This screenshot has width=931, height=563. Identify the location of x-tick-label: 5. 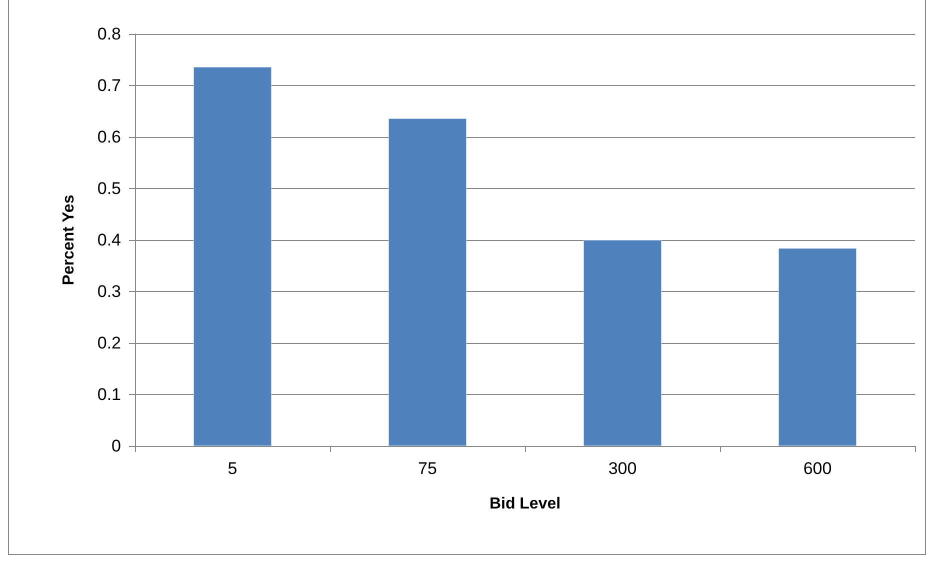
(233, 468).